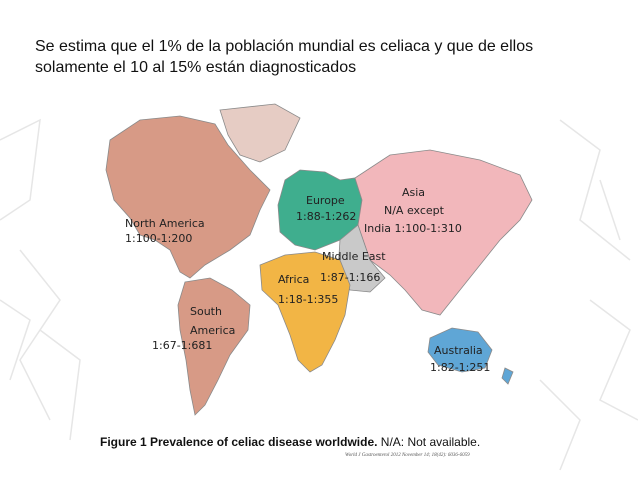 The height and width of the screenshot is (479, 638). I want to click on label-south-america-name-2: America, so click(213, 330).